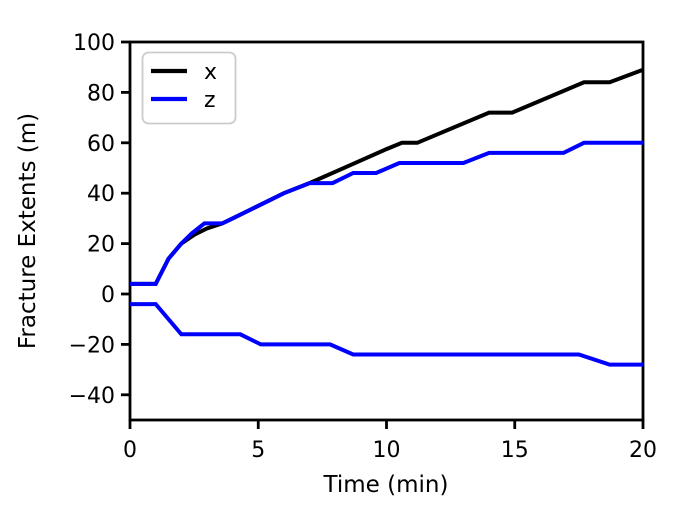 The width and height of the screenshot is (700, 525). Describe the element at coordinates (101, 194) in the screenshot. I see `y-tick-label: 40` at that location.